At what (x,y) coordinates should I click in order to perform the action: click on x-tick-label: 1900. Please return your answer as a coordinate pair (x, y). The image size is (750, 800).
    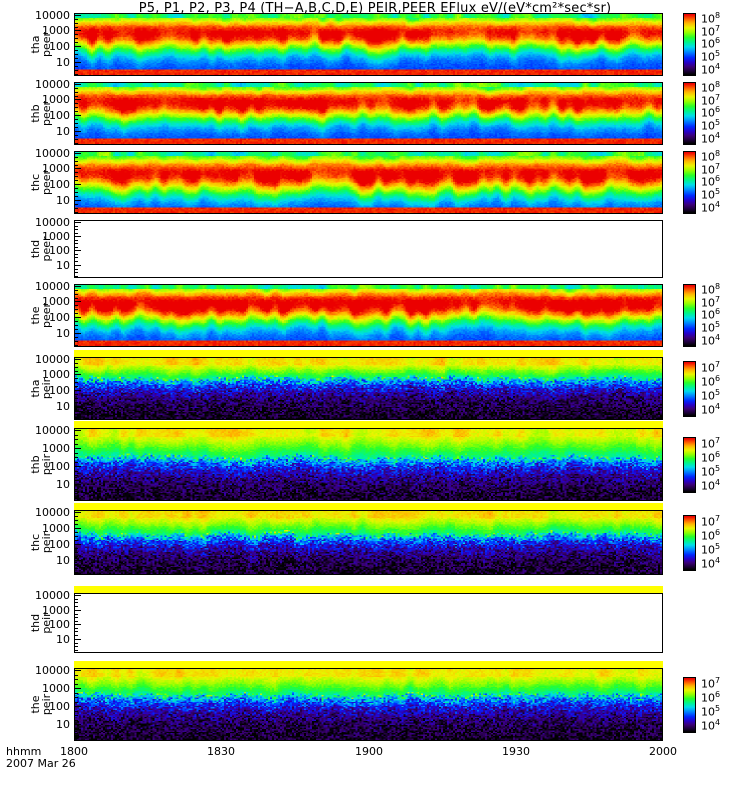
    Looking at the image, I should click on (369, 751).